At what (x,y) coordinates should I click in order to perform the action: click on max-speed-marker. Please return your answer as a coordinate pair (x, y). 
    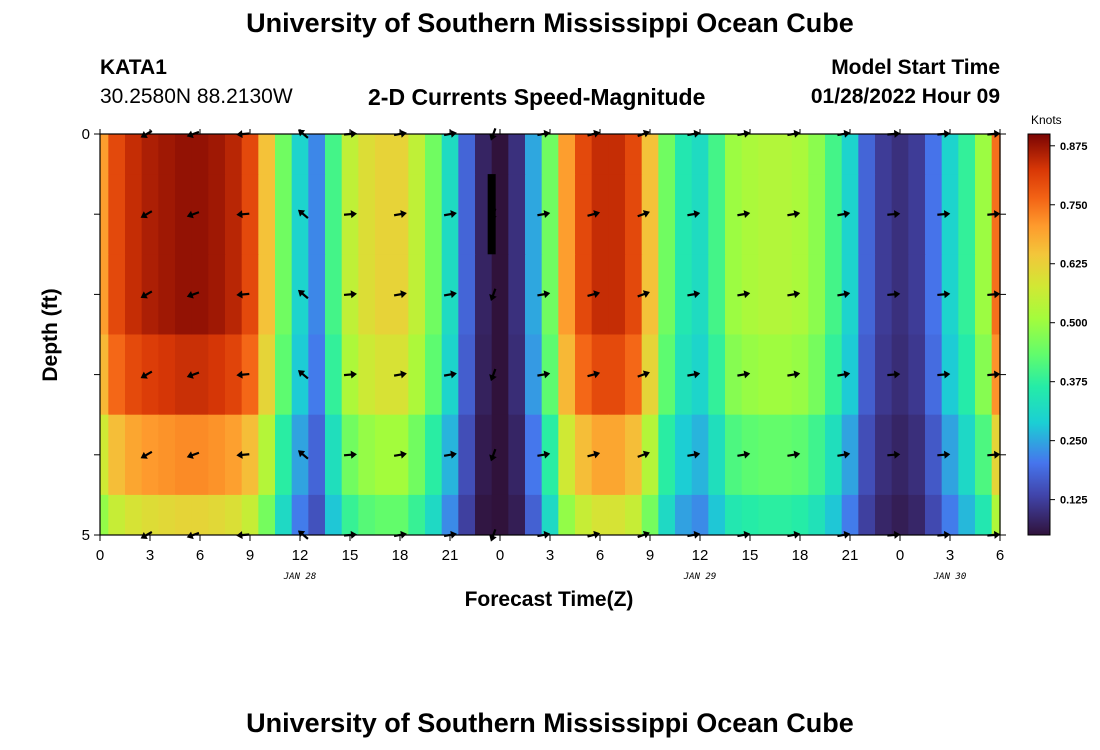
    Looking at the image, I should click on (491, 214).